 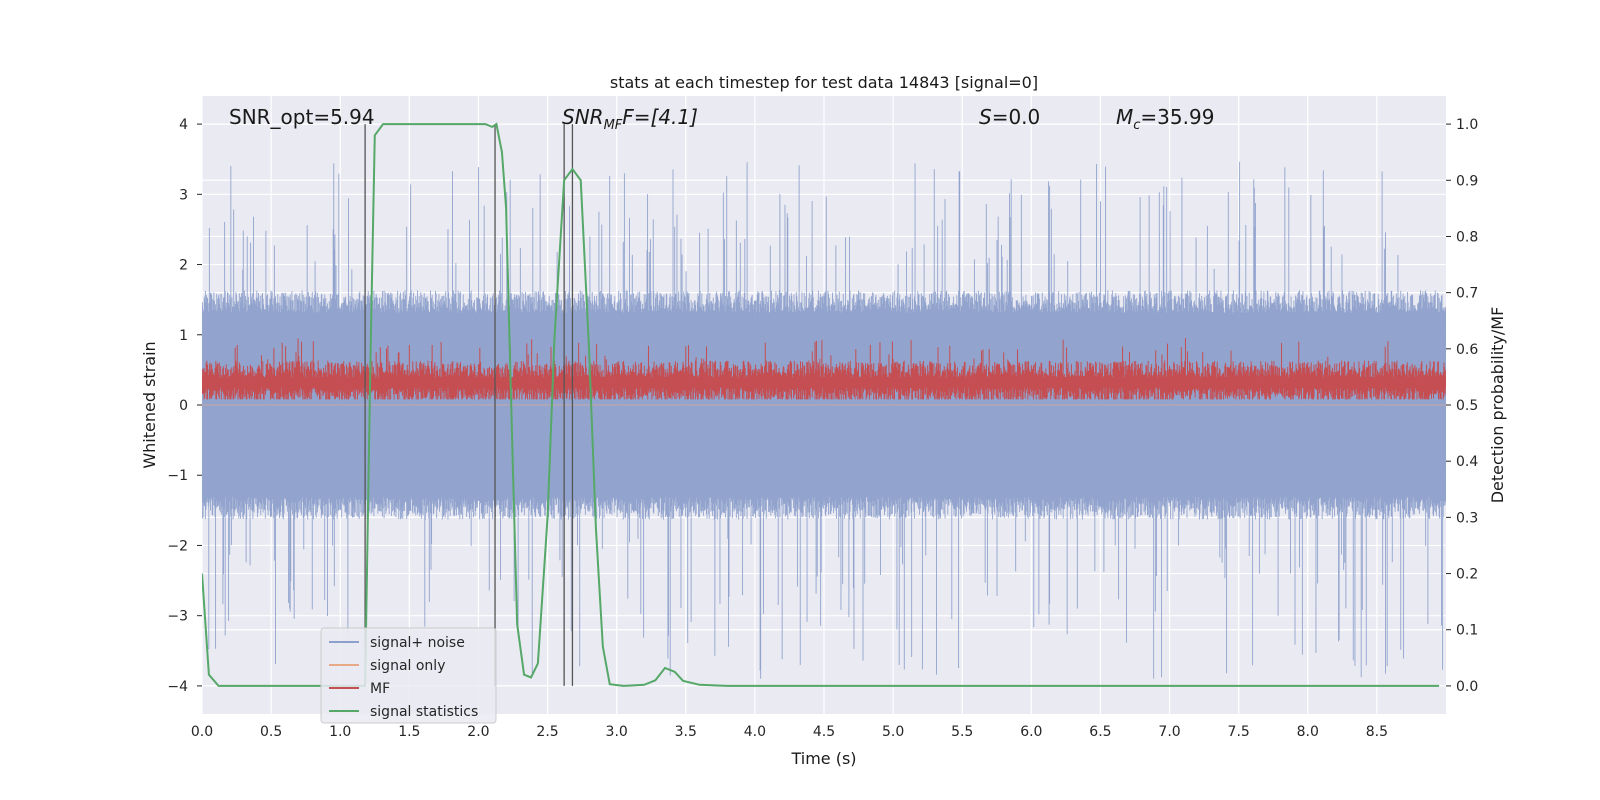 I want to click on x-tick-label: 8.5, so click(x=1377, y=732).